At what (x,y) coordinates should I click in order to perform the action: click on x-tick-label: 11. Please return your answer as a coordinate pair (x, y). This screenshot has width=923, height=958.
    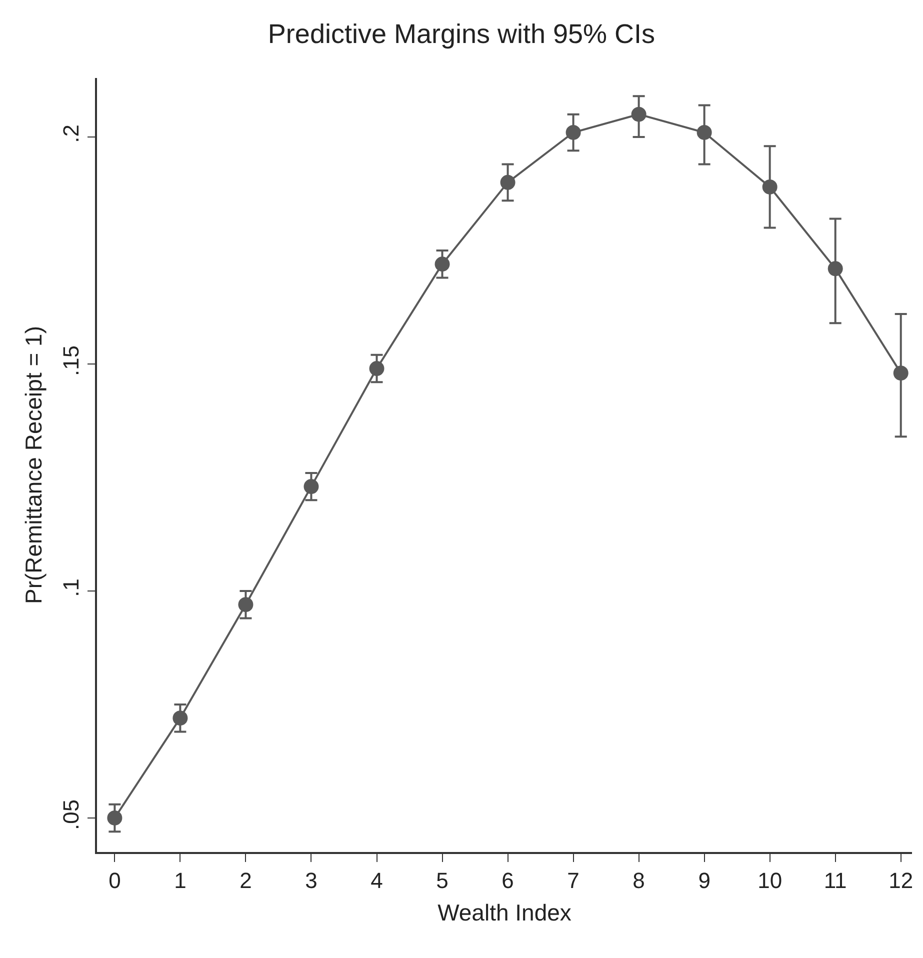
    Looking at the image, I should click on (835, 881).